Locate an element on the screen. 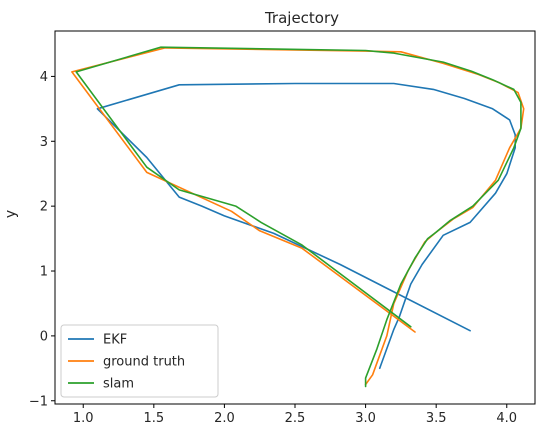 The width and height of the screenshot is (538, 436). legend-box is located at coordinates (139, 361).